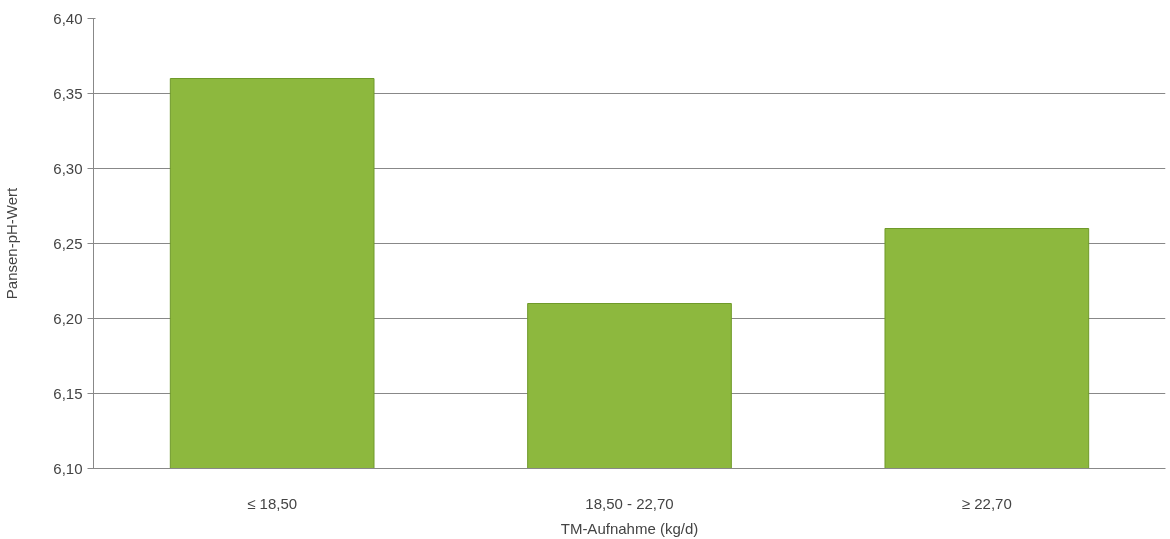  I want to click on y-tick-label: 6,15, so click(68, 393).